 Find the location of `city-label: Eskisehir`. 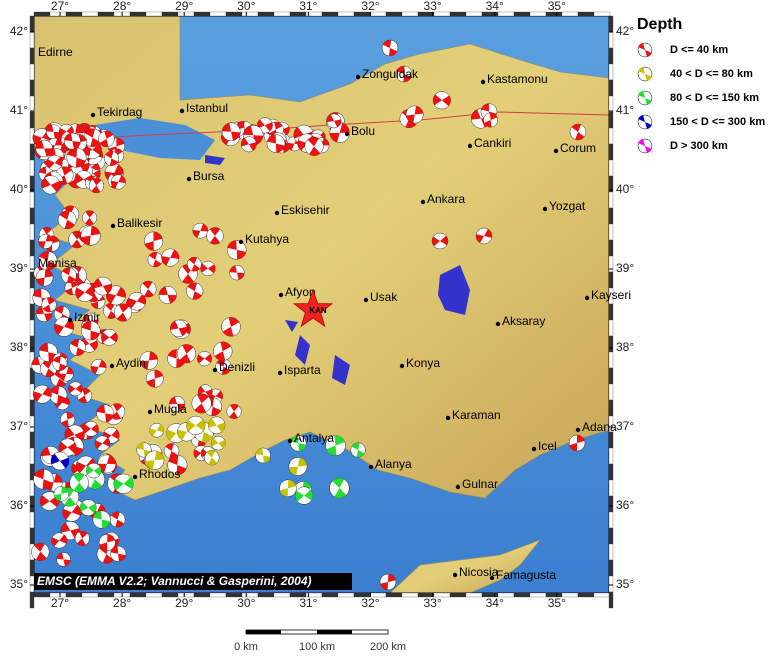

city-label: Eskisehir is located at coordinates (305, 210).